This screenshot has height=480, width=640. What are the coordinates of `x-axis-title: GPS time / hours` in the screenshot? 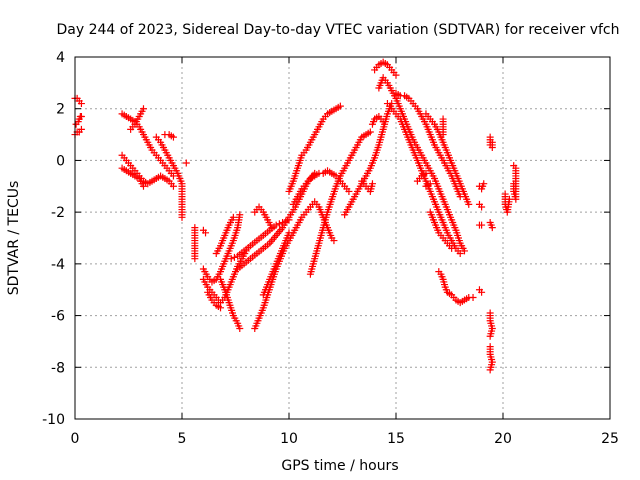 It's located at (339, 466).